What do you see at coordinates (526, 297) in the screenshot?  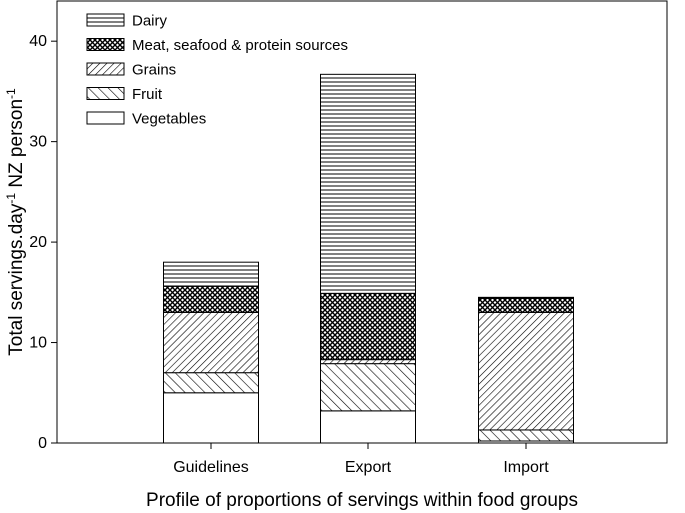 I see `bar-import-dairy` at bounding box center [526, 297].